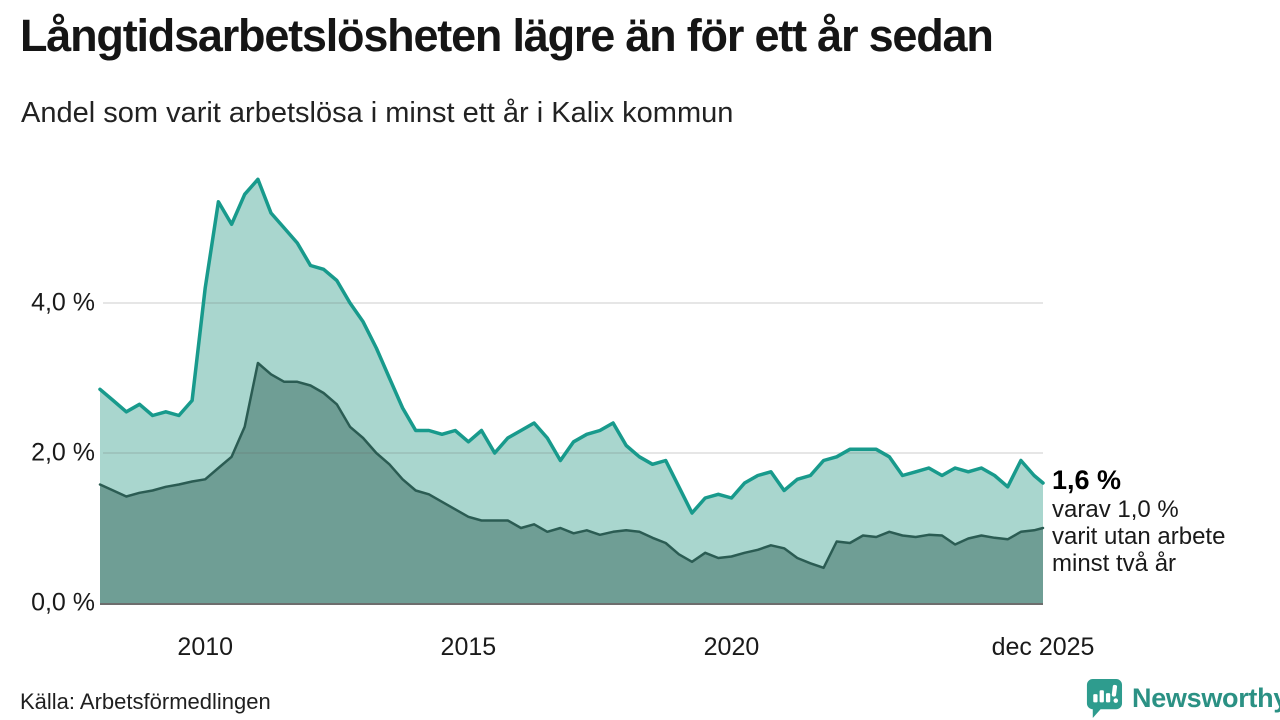 This screenshot has width=1280, height=720. I want to click on annotation-line-2: varit utan arbete, so click(1139, 536).